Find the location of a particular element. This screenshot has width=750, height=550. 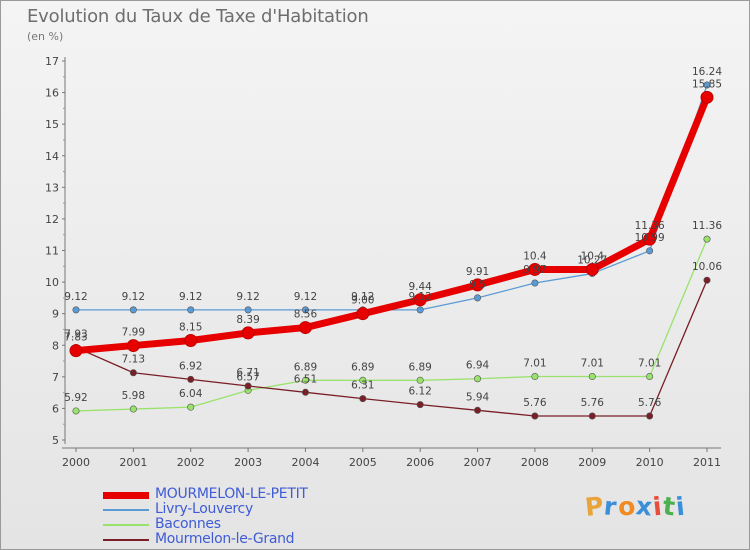

data-label: 10.27 is located at coordinates (592, 261).